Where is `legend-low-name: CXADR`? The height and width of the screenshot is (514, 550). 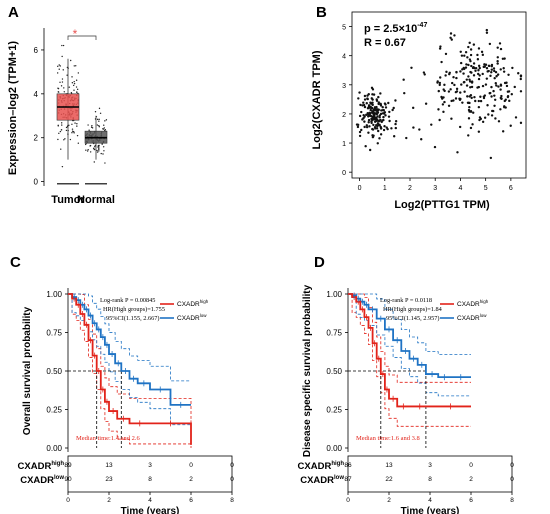
legend-low-name: CXADR is located at coordinates (188, 318).